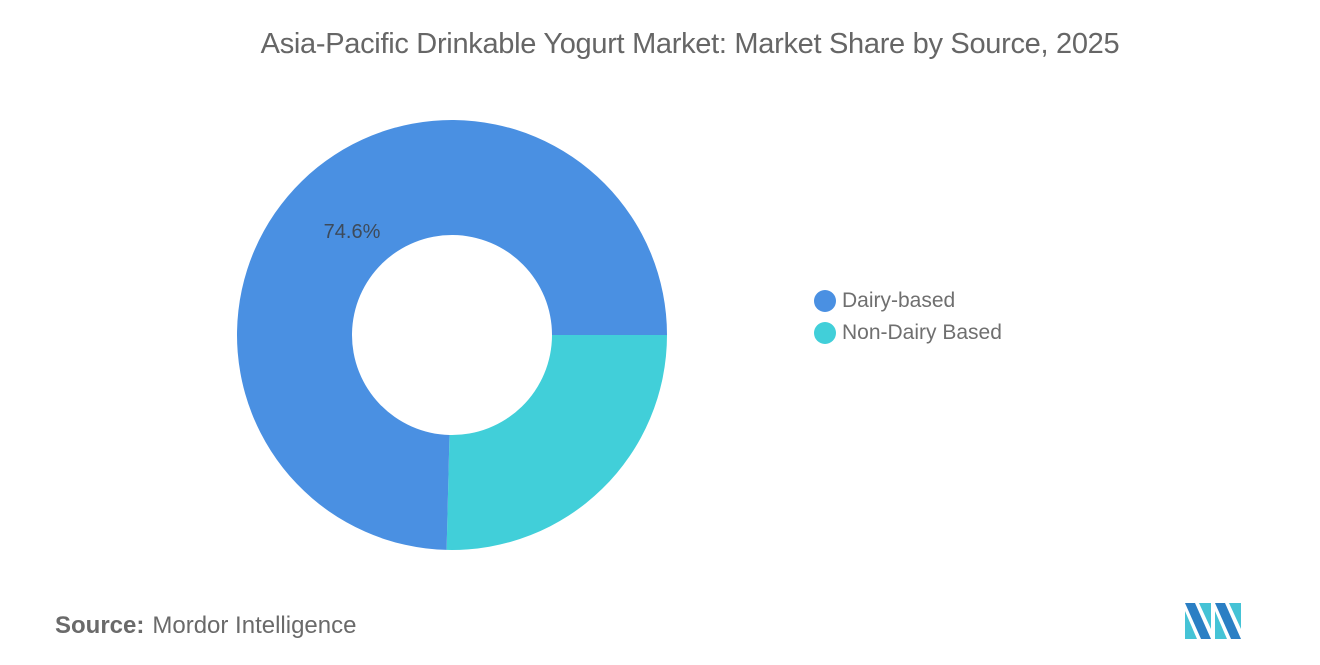 This screenshot has height=665, width=1320. What do you see at coordinates (556, 442) in the screenshot?
I see `slice-non-dairy-based` at bounding box center [556, 442].